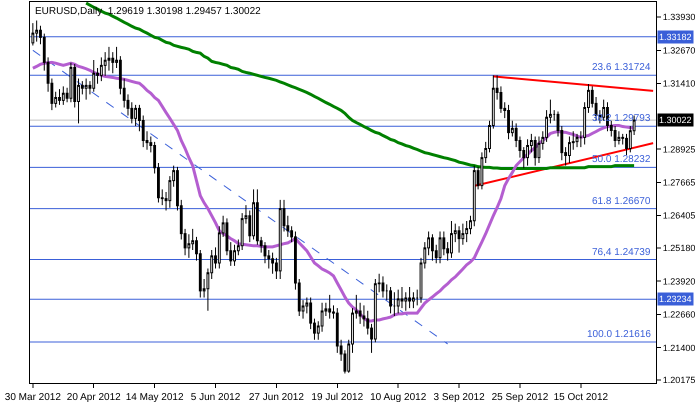 The height and width of the screenshot is (402, 700). Describe the element at coordinates (398, 397) in the screenshot. I see `x-tick-label: 10 Aug 2012` at that location.